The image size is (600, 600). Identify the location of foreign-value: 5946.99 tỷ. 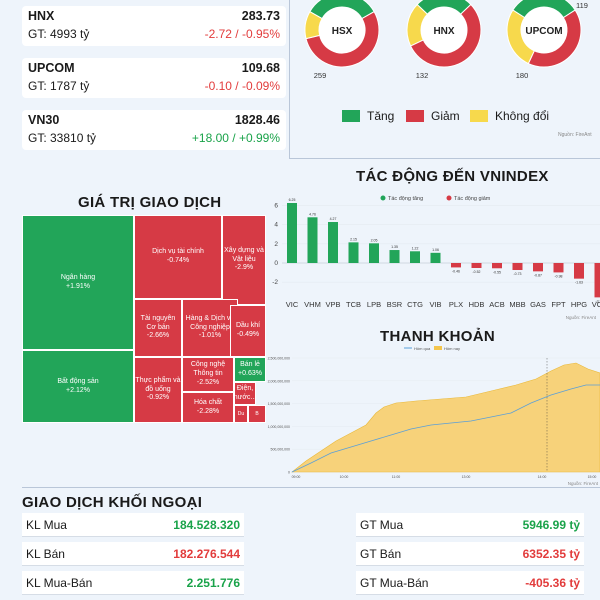
(551, 525).